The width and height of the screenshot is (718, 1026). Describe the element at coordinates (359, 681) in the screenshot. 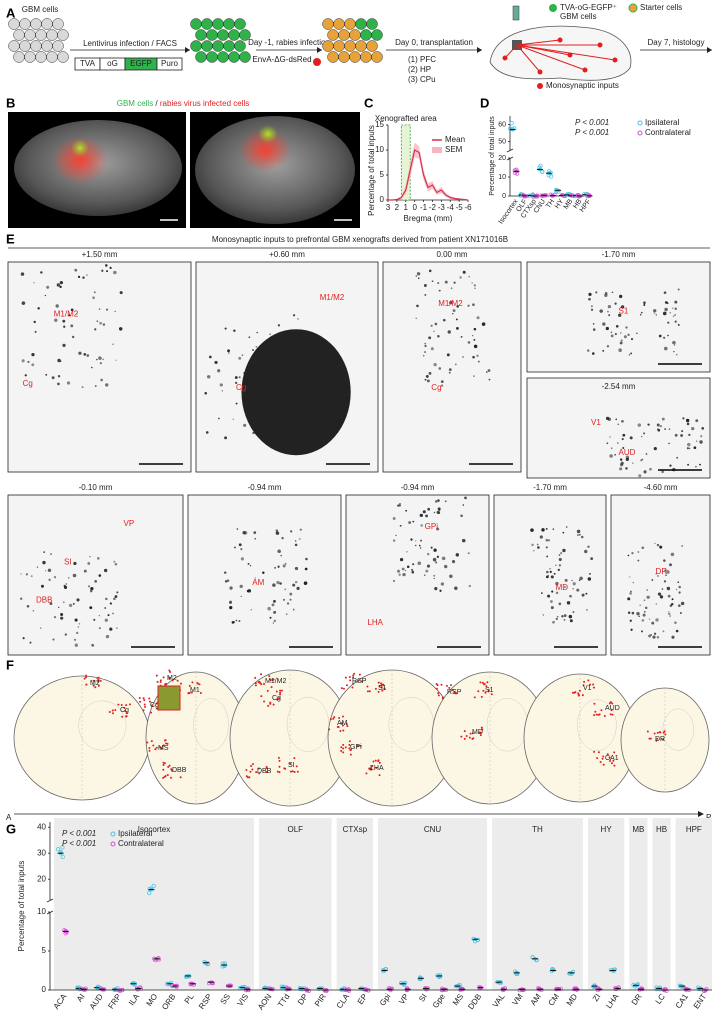

I see `region-label: RSP` at that location.